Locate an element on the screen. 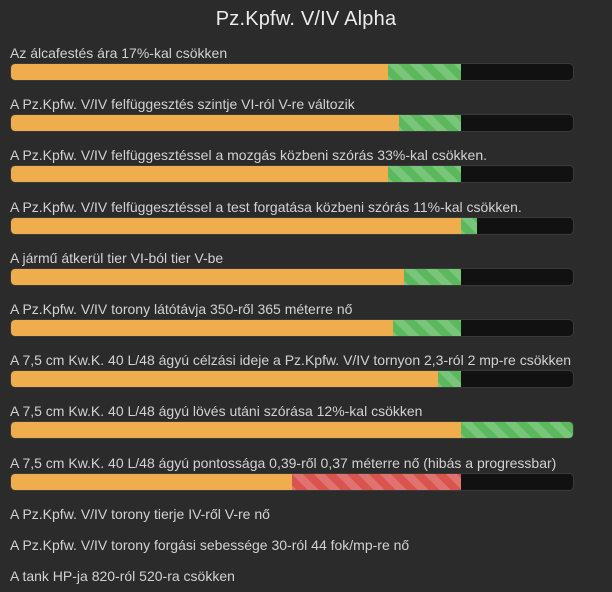 Image resolution: width=612 pixels, height=592 pixels. page-title: Pz.Kpfw. V/IV Alpha is located at coordinates (306, 19).